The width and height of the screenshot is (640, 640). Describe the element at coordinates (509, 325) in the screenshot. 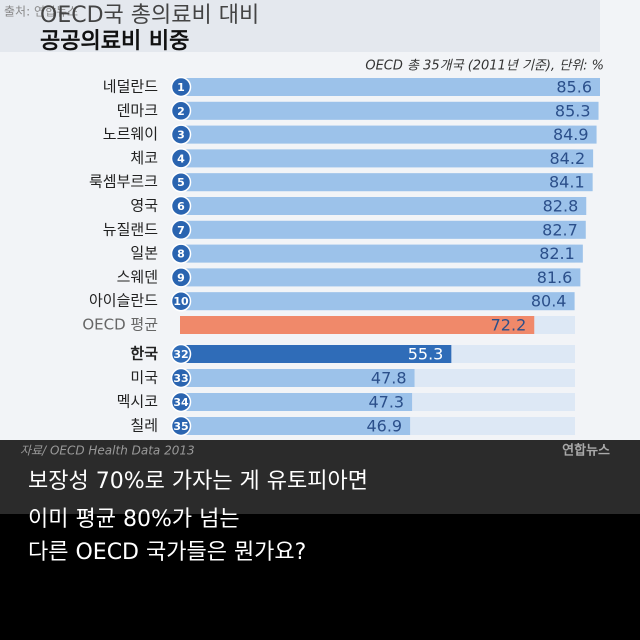

I see `value-label: 72.2` at that location.